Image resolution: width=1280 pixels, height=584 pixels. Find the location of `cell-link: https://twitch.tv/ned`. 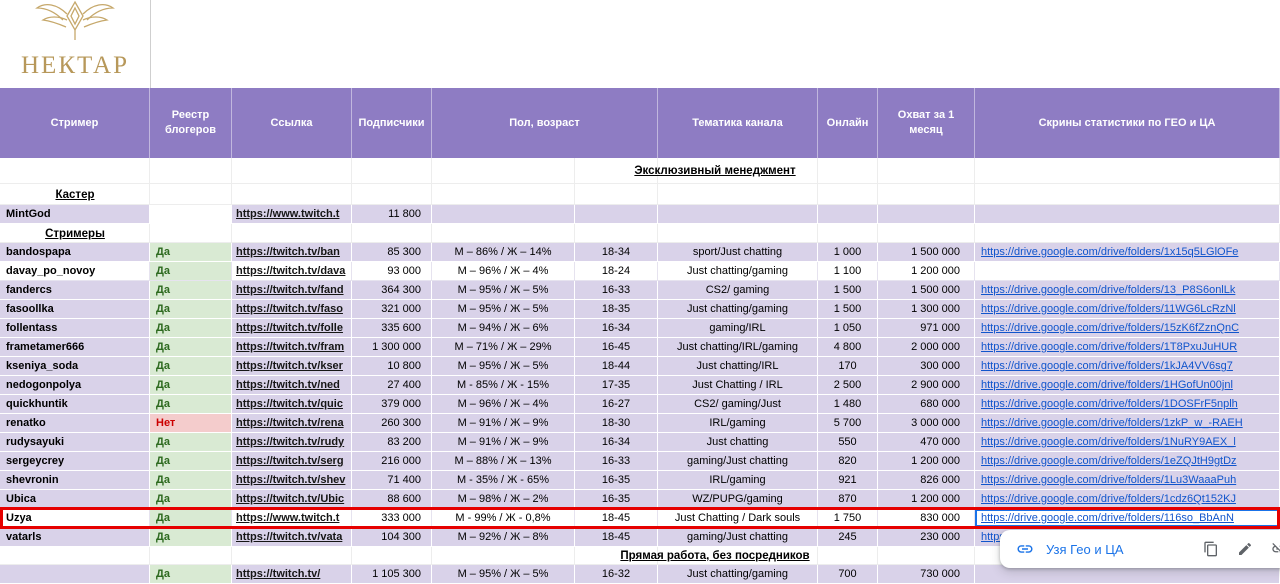

cell-link: https://twitch.tv/ned is located at coordinates (292, 385).